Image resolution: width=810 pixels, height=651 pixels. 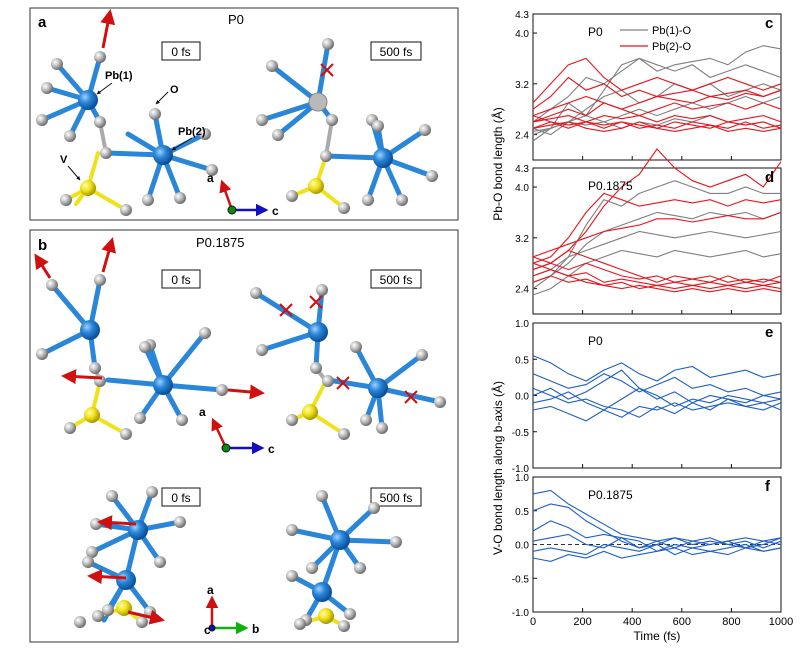 What do you see at coordinates (202, 412) in the screenshot?
I see `axis-label-a-panel-b-top: a` at bounding box center [202, 412].